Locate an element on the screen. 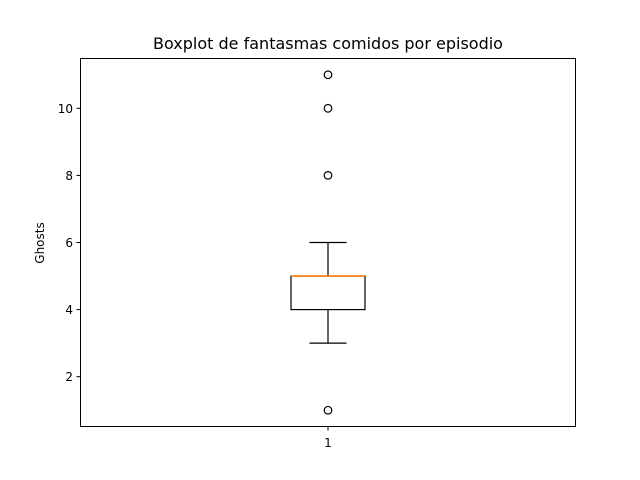 The width and height of the screenshot is (640, 480). x-tick-label: 1 is located at coordinates (328, 443).